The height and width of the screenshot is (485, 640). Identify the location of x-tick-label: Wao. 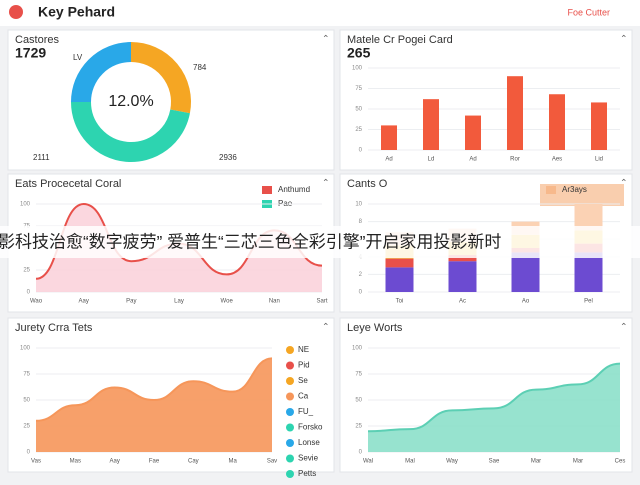
(36, 302).